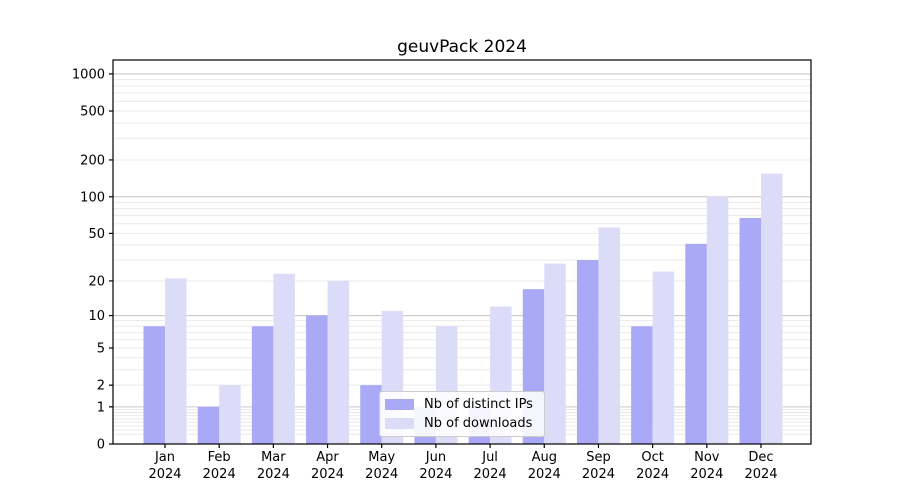  Describe the element at coordinates (92, 160) in the screenshot. I see `y-tick-label: 200` at that location.